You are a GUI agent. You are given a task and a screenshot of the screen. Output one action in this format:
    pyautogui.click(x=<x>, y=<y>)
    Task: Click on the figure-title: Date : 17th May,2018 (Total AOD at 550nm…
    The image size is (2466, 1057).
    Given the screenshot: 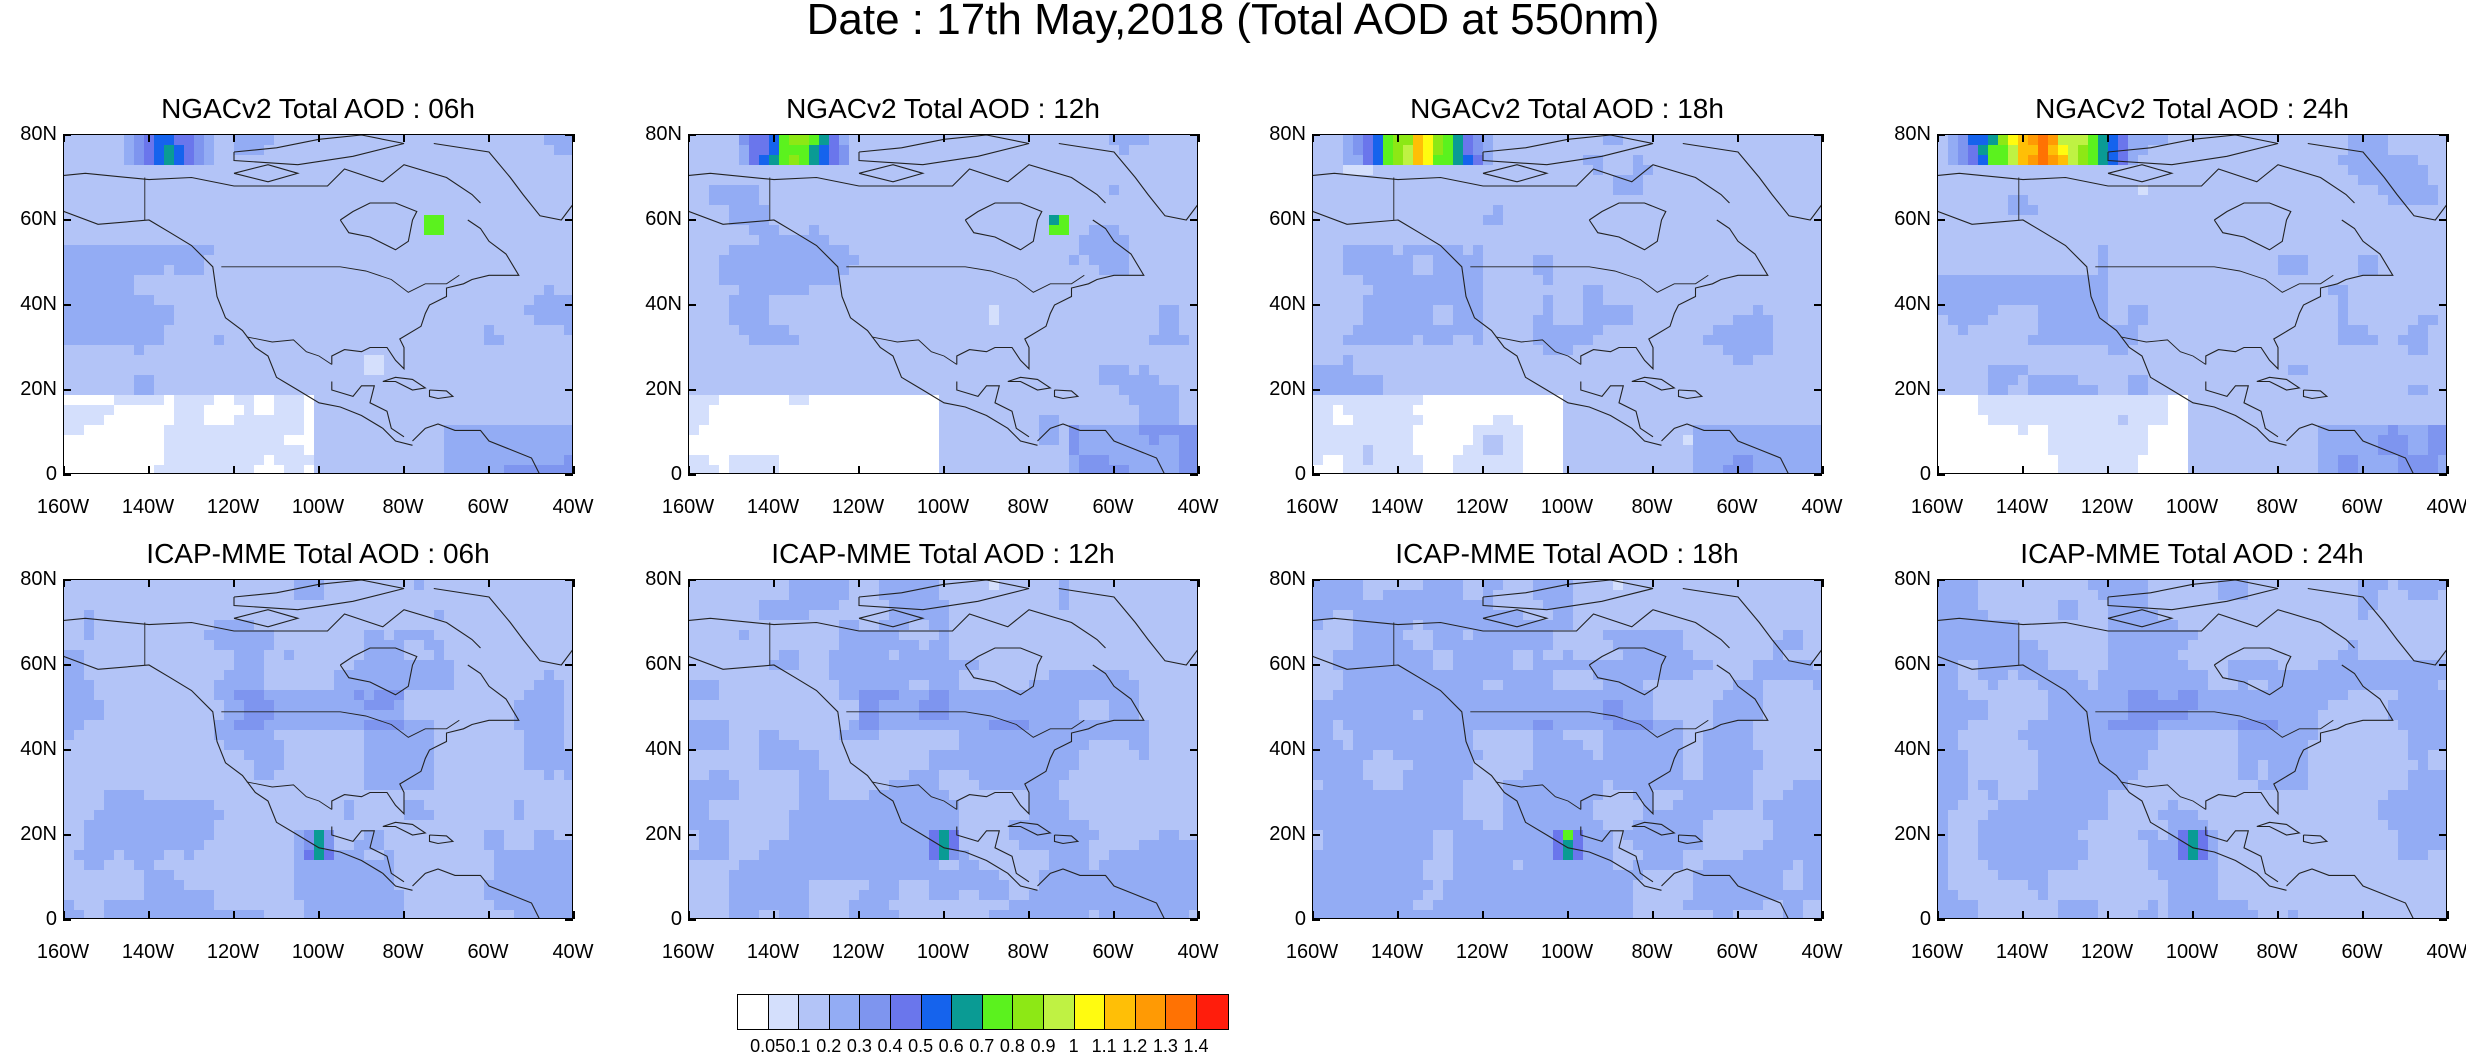 What is the action you would take?
    pyautogui.click(x=1233, y=20)
    